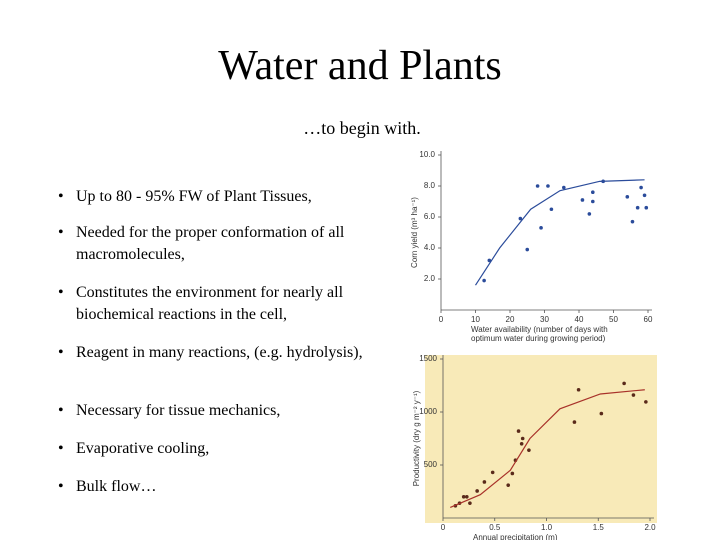  I want to click on y-tick-label: 6.0, so click(430, 216).